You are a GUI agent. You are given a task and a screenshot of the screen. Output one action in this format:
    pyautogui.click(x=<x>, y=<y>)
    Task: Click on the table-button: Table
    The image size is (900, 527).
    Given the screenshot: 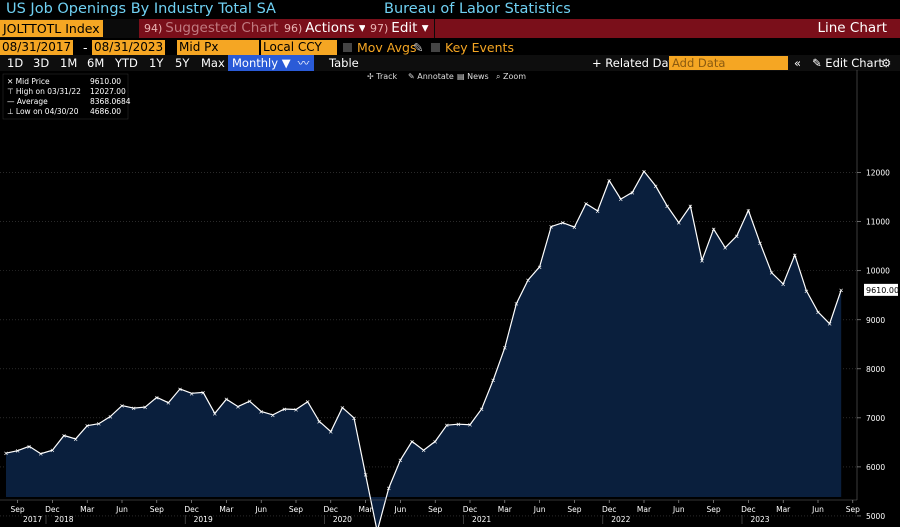 What is the action you would take?
    pyautogui.click(x=344, y=63)
    